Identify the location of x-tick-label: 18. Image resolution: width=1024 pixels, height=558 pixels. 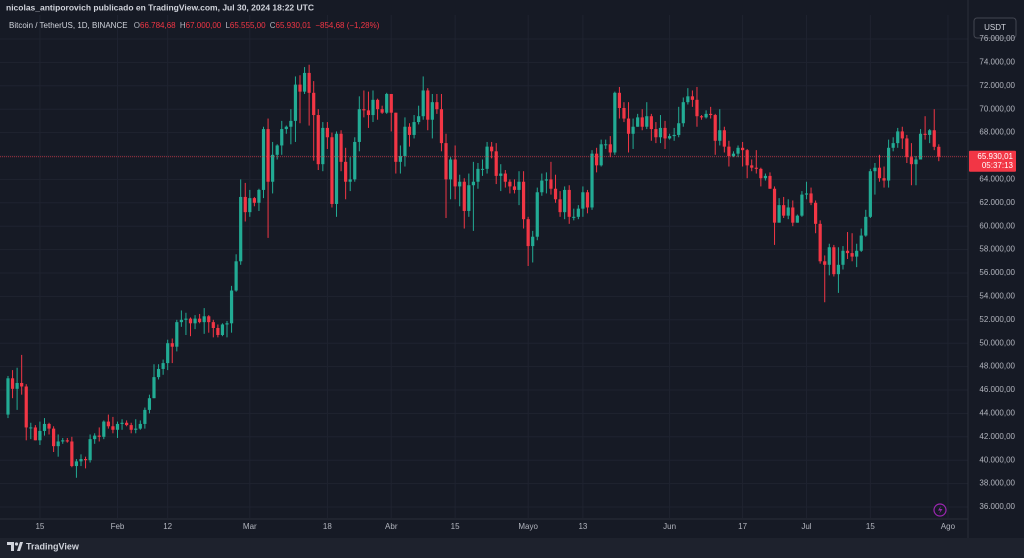
(327, 526).